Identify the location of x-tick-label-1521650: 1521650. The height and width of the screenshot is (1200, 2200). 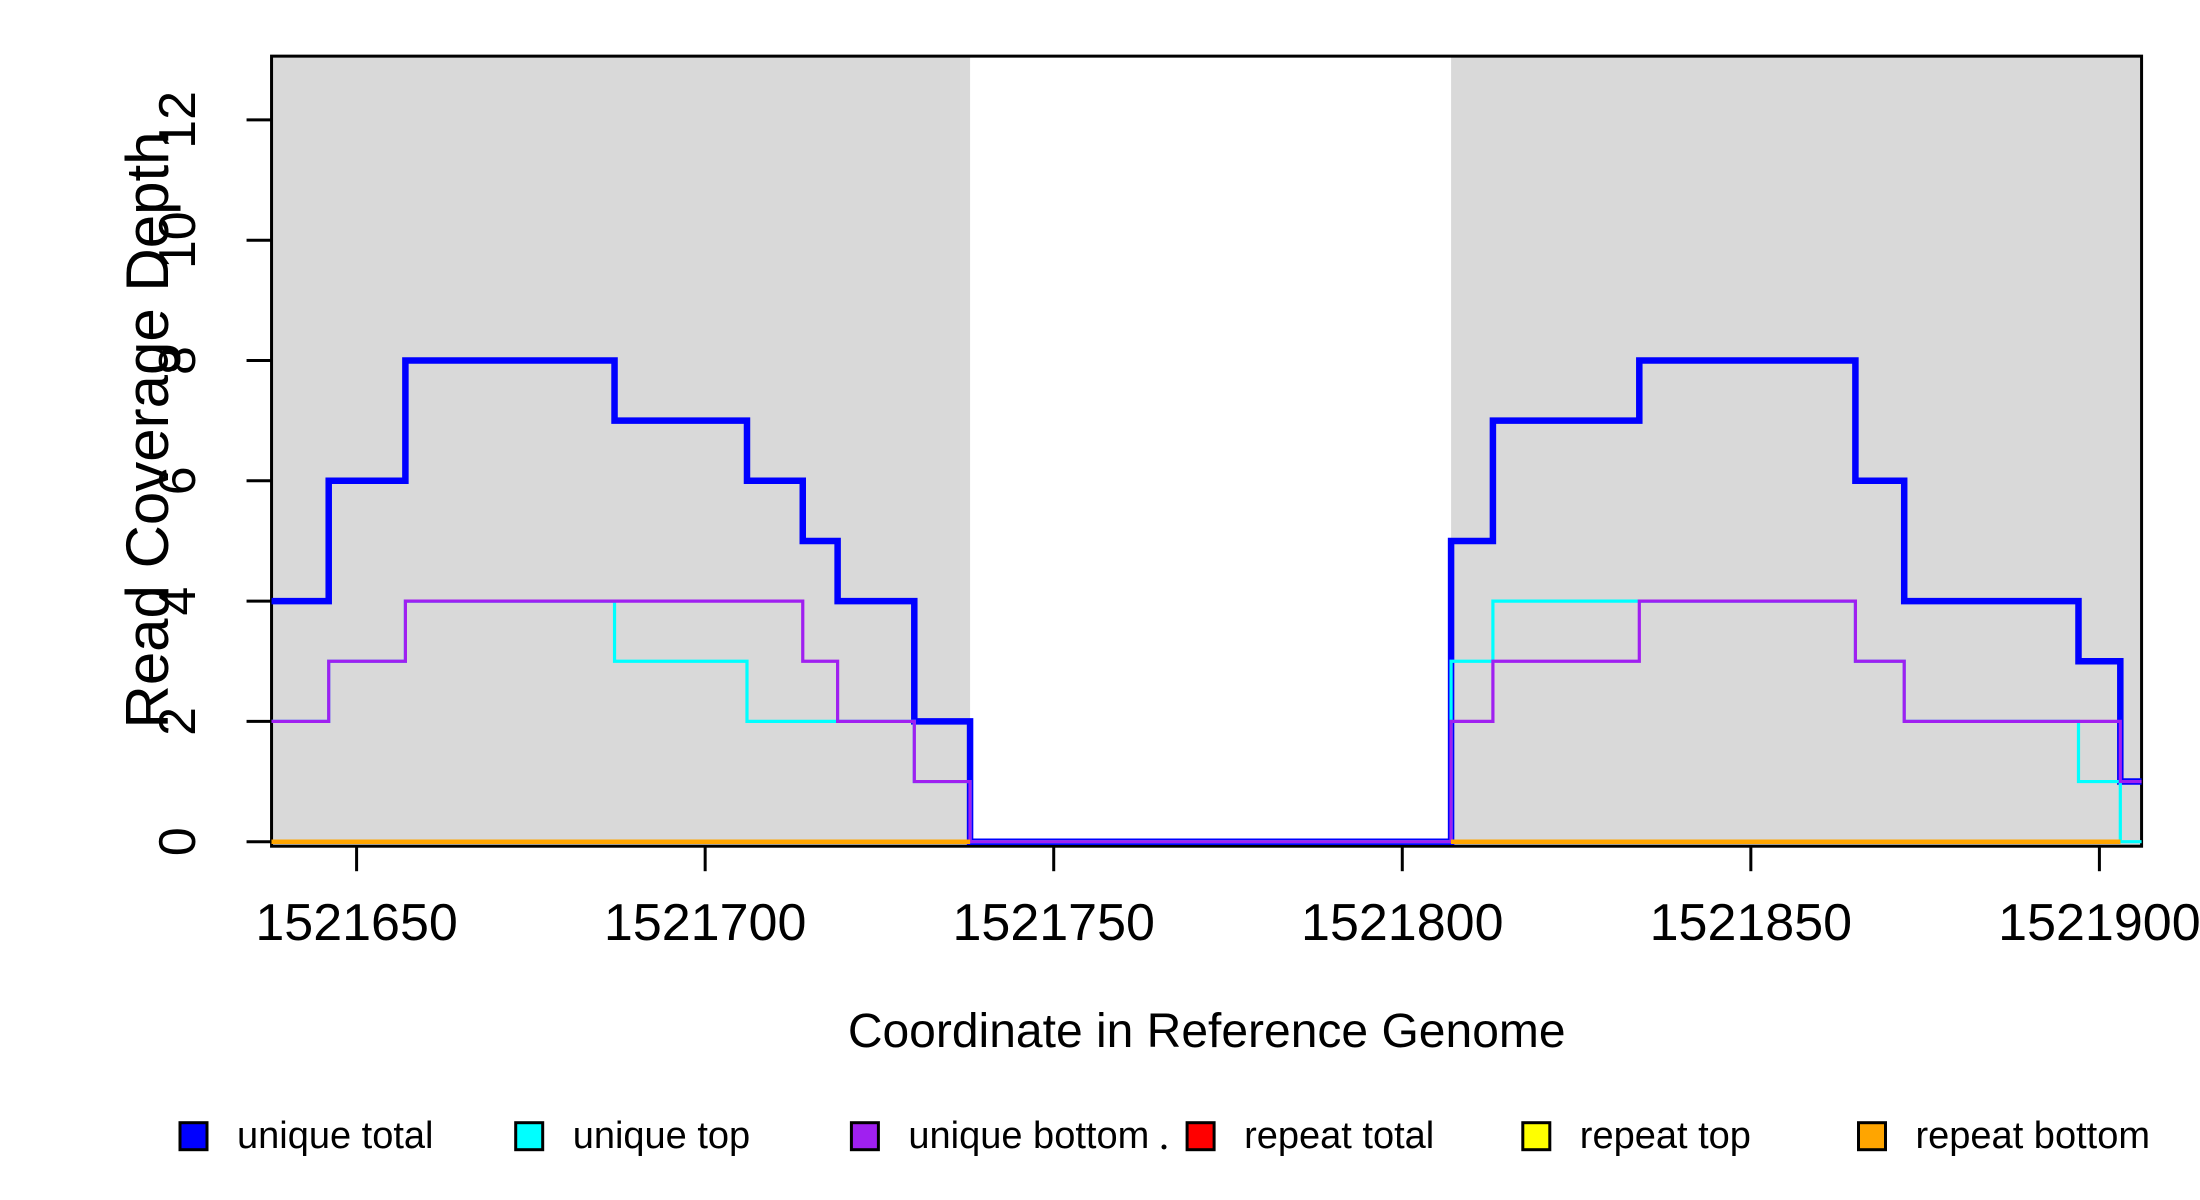
(356, 923).